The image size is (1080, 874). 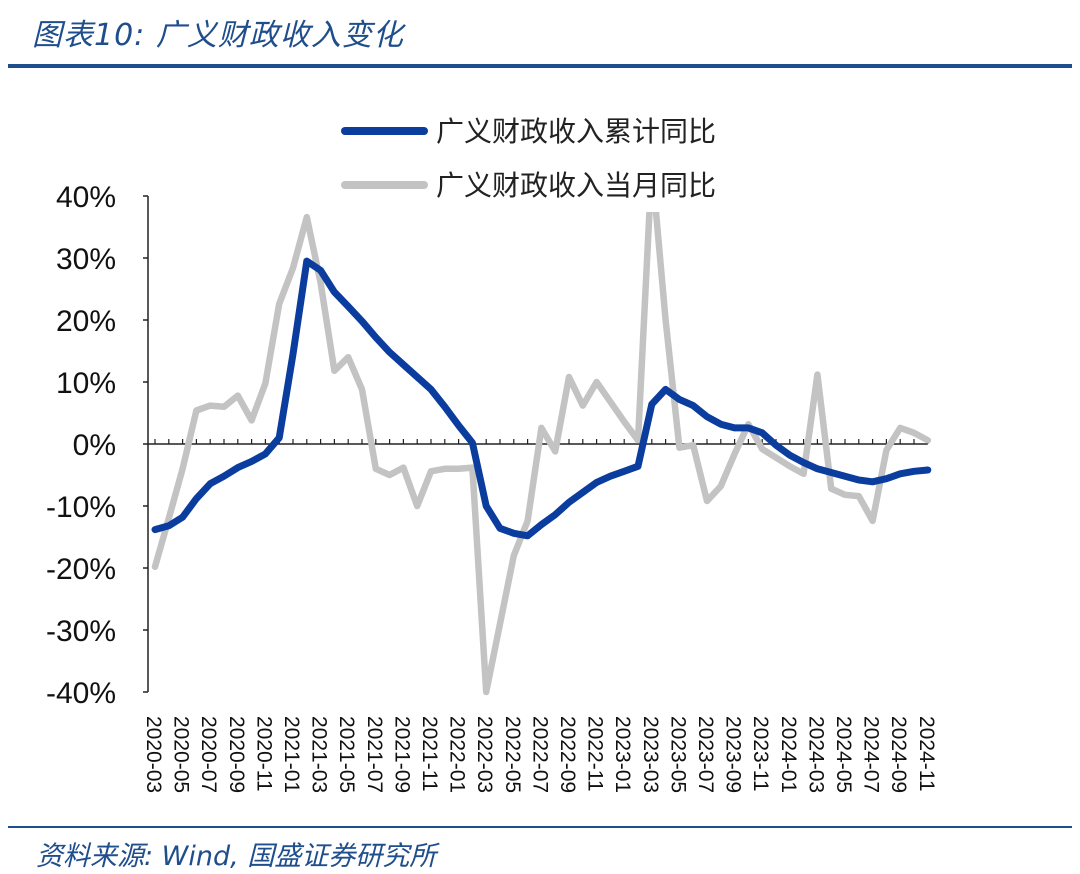 What do you see at coordinates (291, 754) in the screenshot?
I see `x-tick-label: 2021-01` at bounding box center [291, 754].